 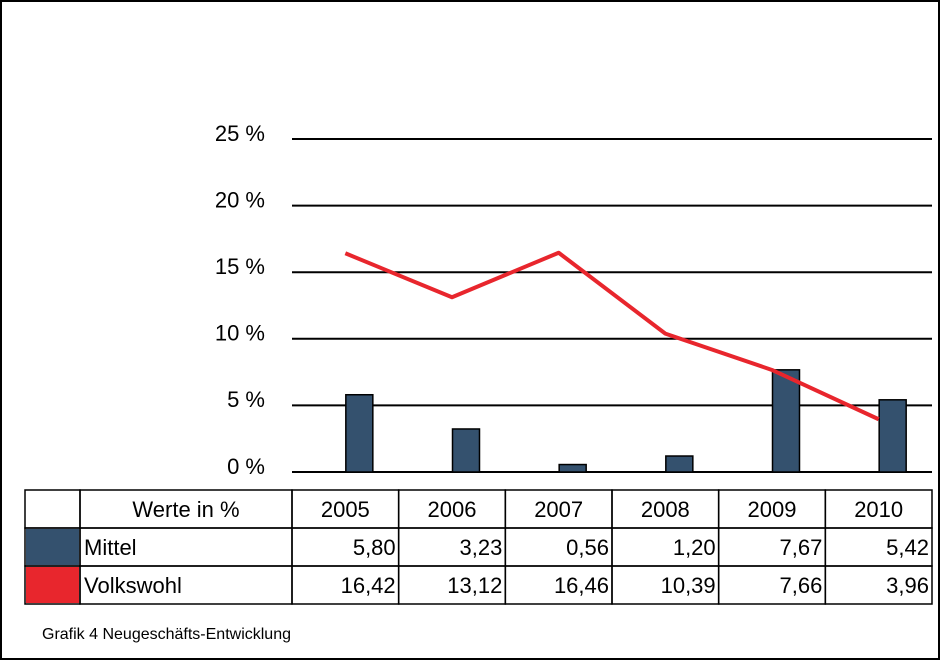 I want to click on data-label: 16,46, so click(x=581, y=585).